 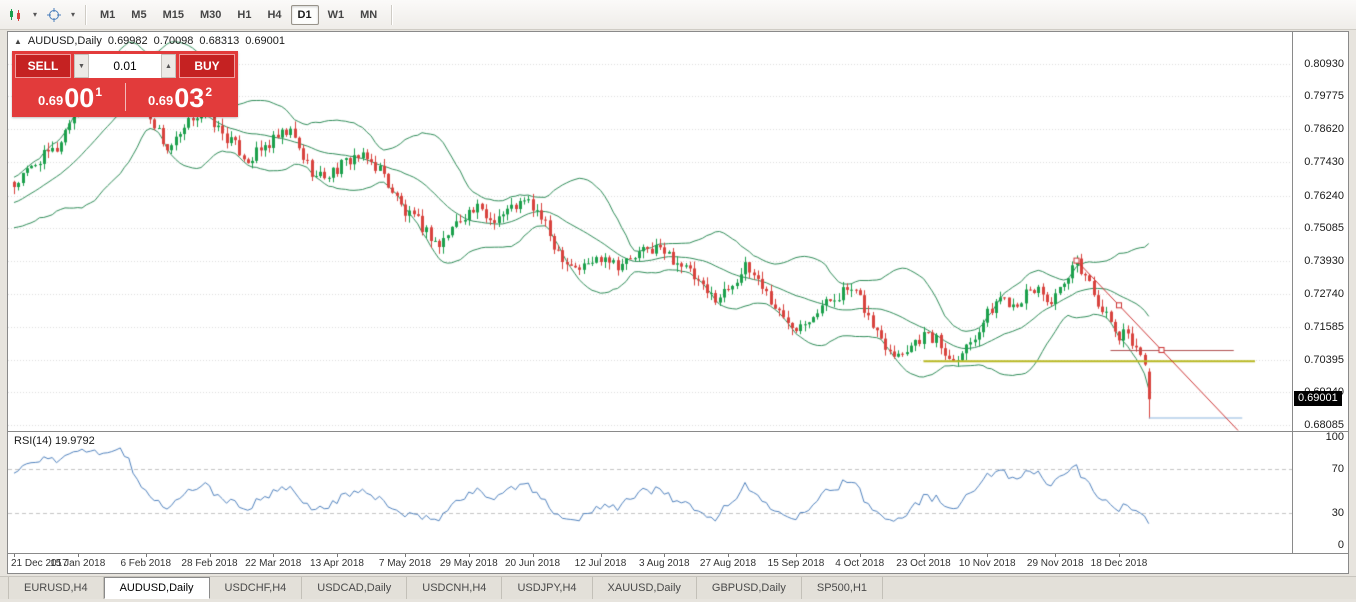 What do you see at coordinates (547, 588) in the screenshot?
I see `chart-tab-usdjpy-h4: USDJPY,H4` at bounding box center [547, 588].